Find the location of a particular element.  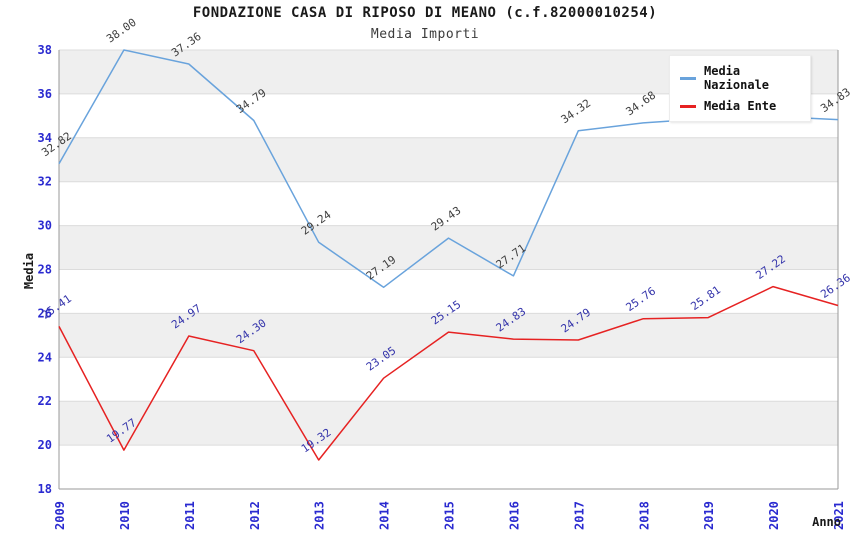

legend-item-media-nazionale: Media Nazionale is located at coordinates (740, 78).